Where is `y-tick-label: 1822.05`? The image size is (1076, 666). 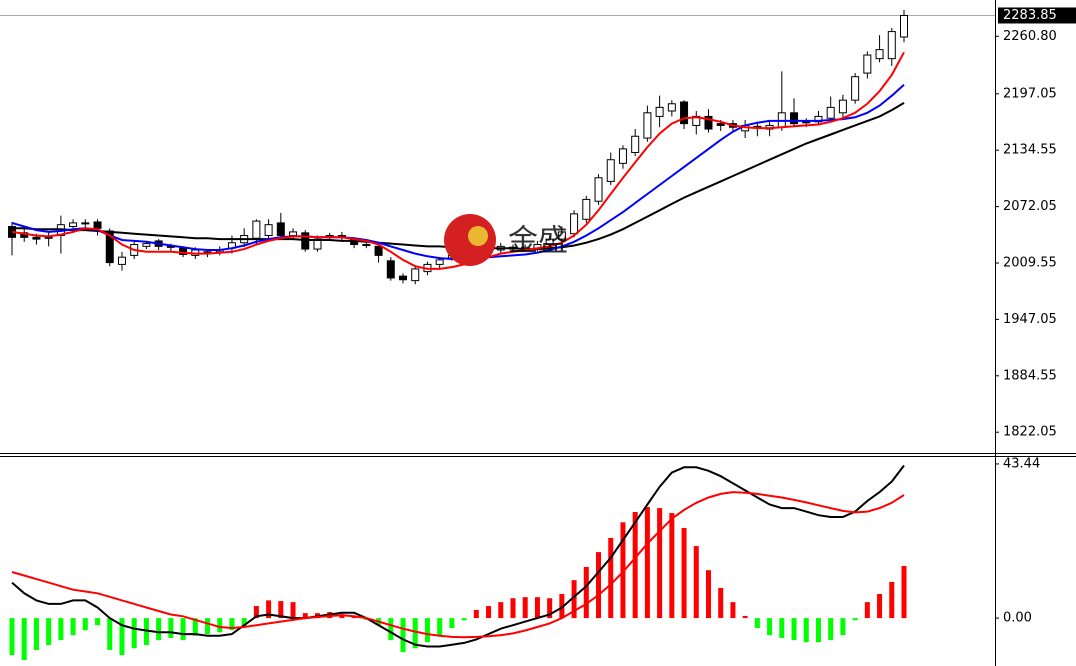
y-tick-label: 1822.05 is located at coordinates (1030, 432).